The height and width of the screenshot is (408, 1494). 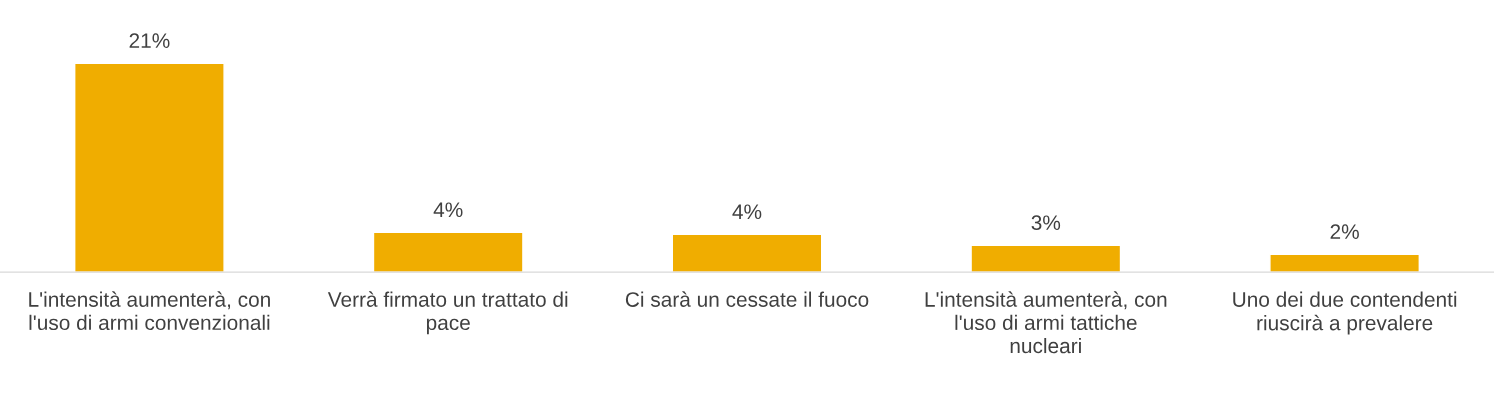 I want to click on x-tick-label: Verrà firmato un trattato di pace, so click(x=447, y=313).